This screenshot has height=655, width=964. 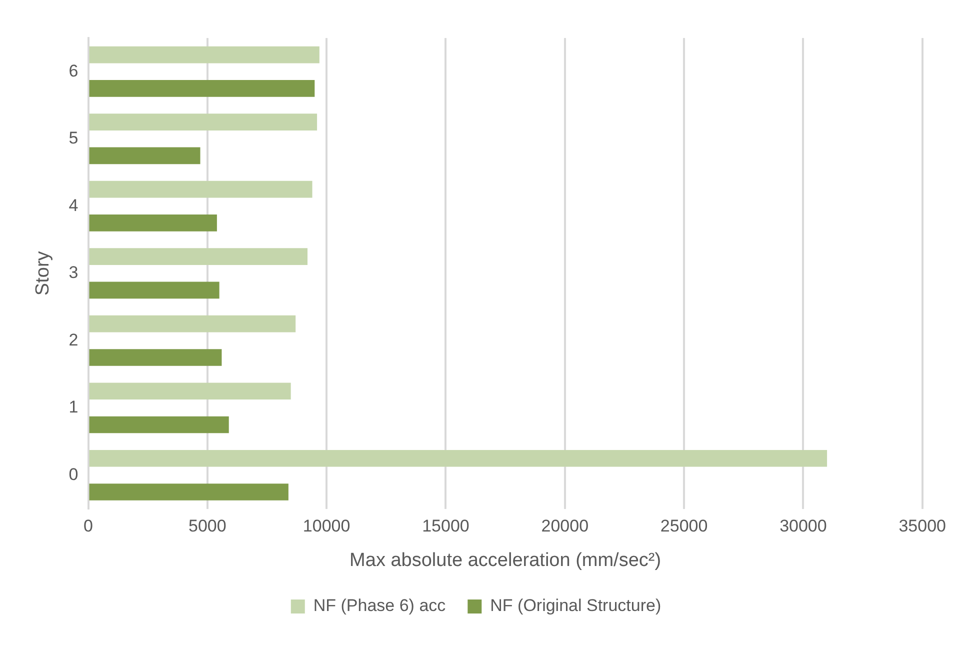 I want to click on x-tick-label: 25000, so click(x=684, y=526).